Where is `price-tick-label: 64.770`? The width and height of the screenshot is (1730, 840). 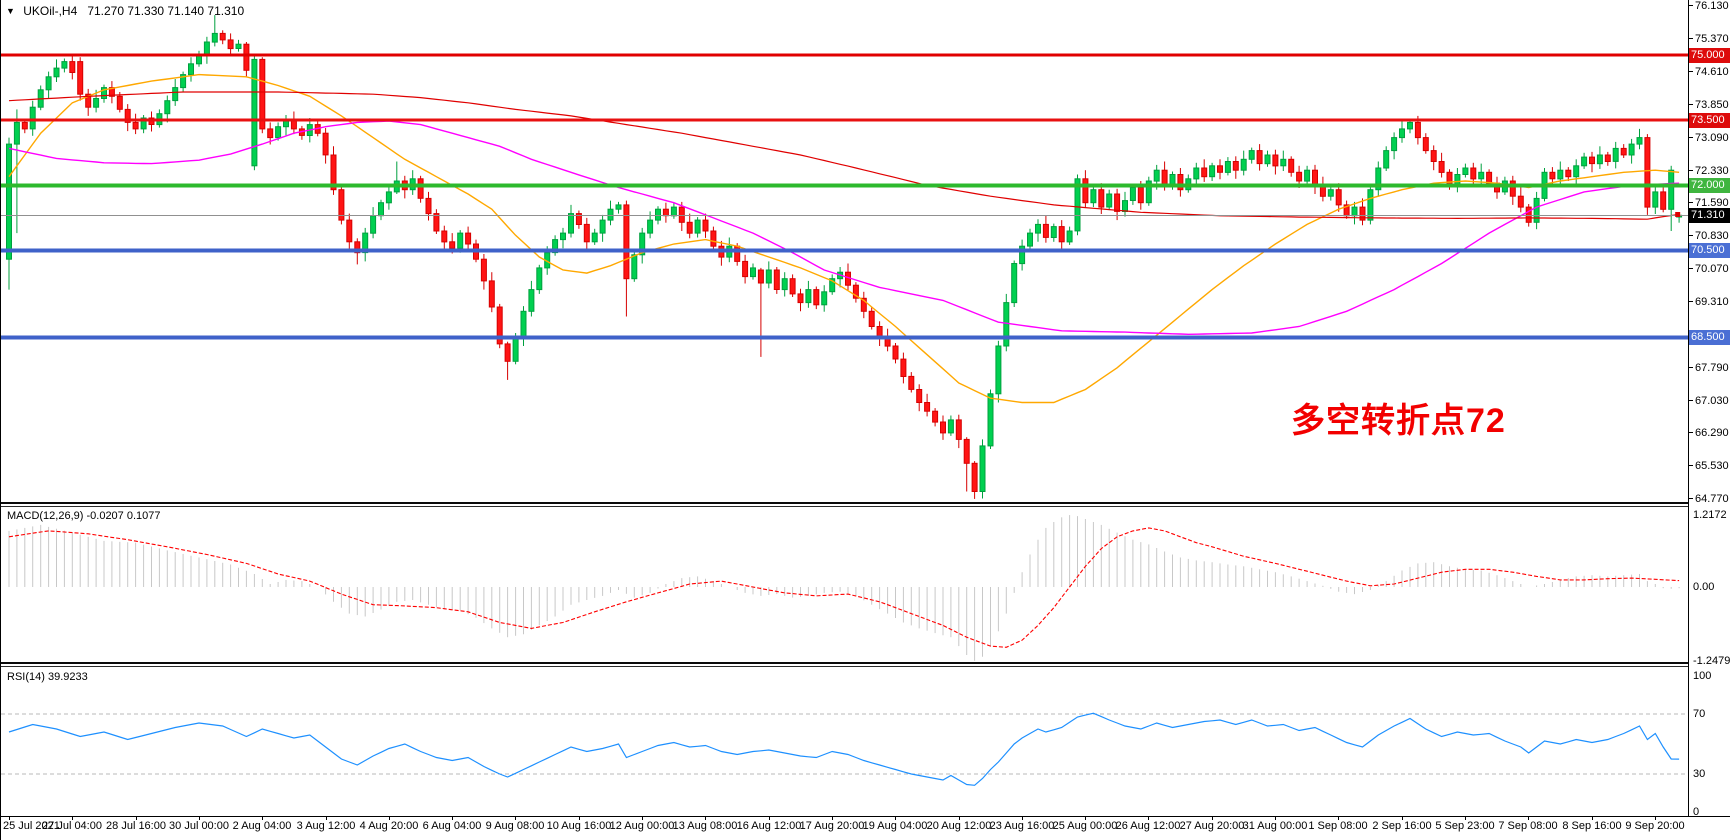
price-tick-label: 64.770 is located at coordinates (1708, 499).